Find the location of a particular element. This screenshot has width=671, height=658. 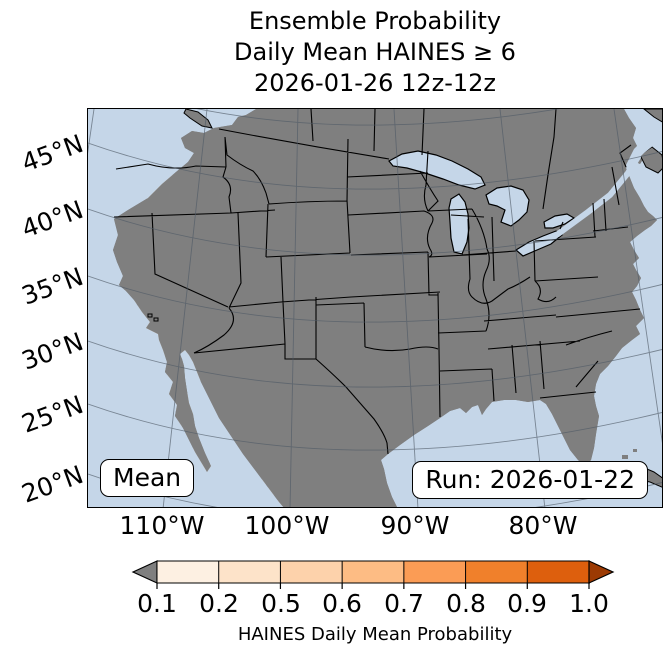

lon-tick-90w: 90°W is located at coordinates (415, 525).